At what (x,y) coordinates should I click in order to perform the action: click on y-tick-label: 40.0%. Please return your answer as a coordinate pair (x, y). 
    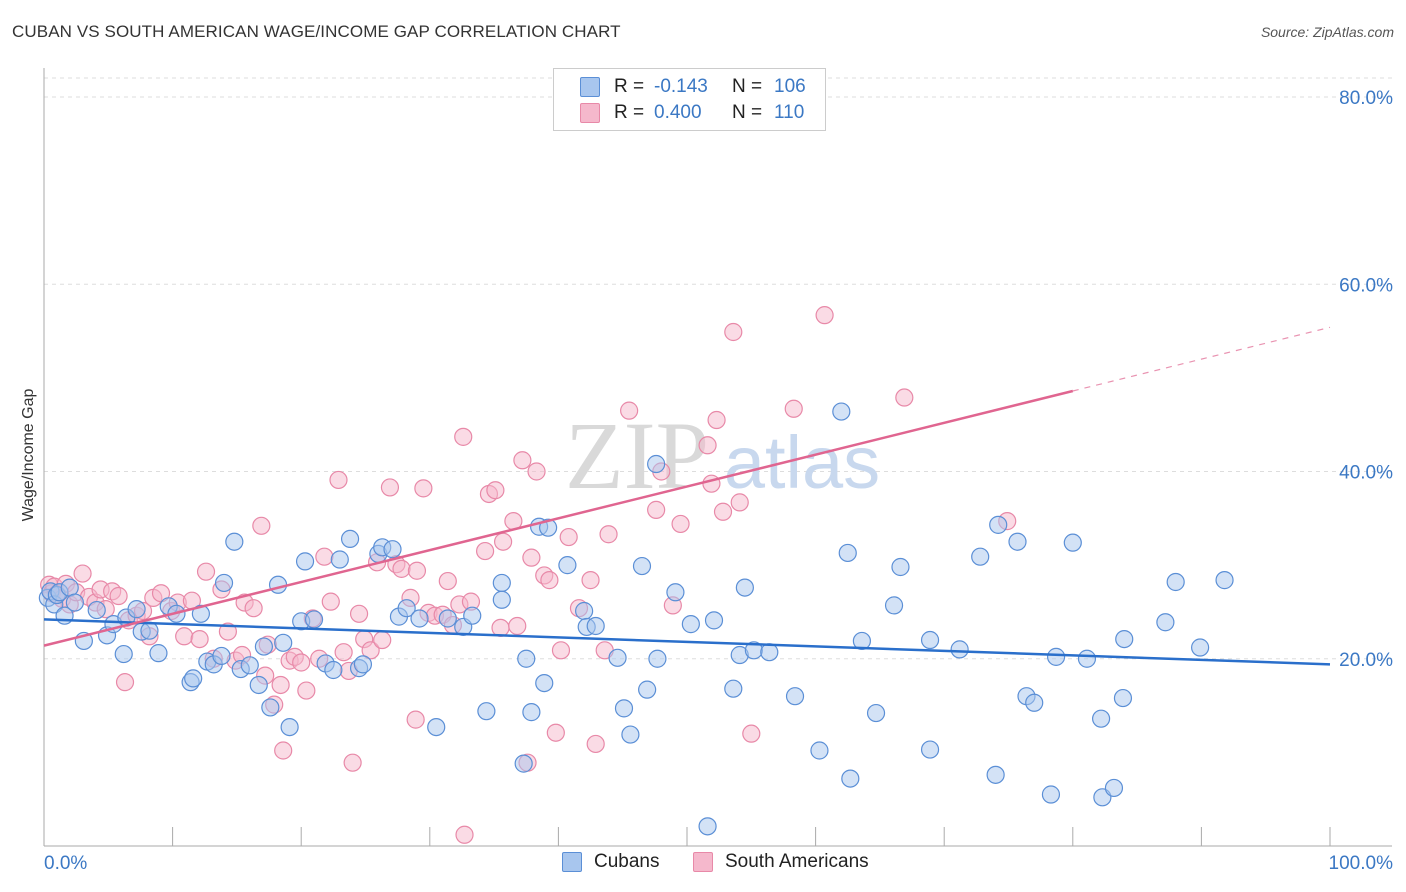
    Looking at the image, I should click on (1366, 473).